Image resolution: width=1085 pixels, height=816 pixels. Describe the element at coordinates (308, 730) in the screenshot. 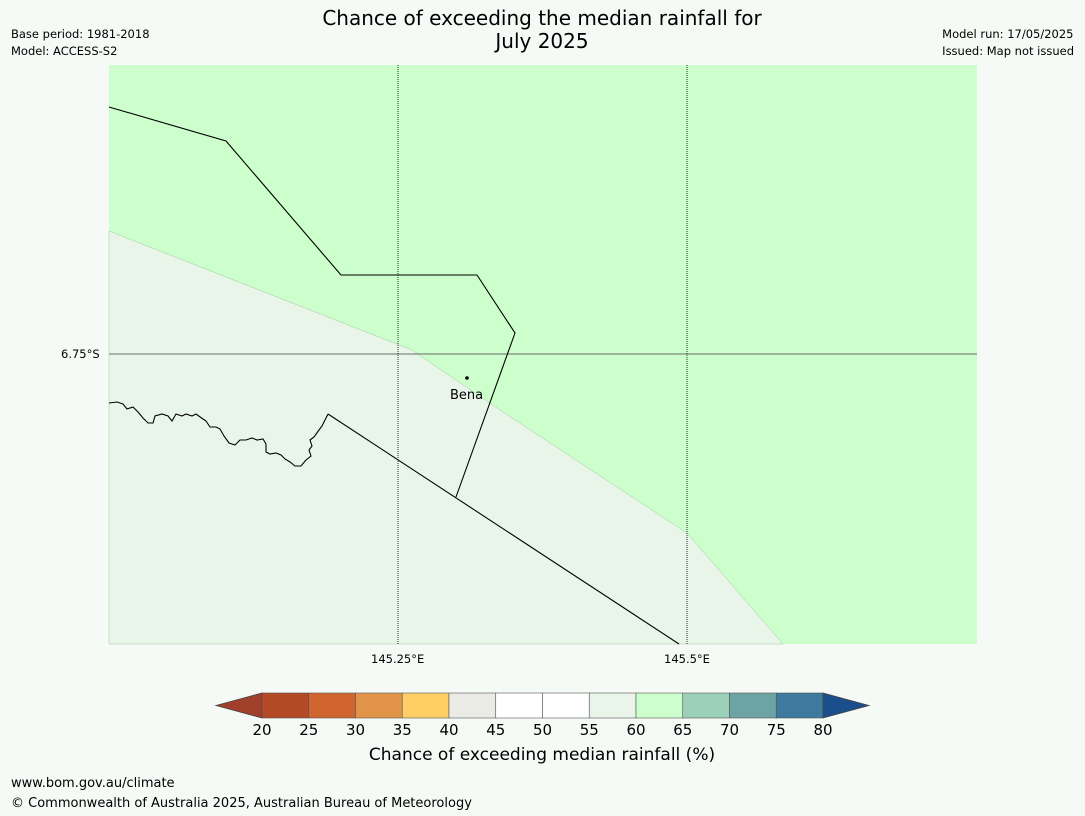

I see `colorbar-tick-label: 25` at that location.